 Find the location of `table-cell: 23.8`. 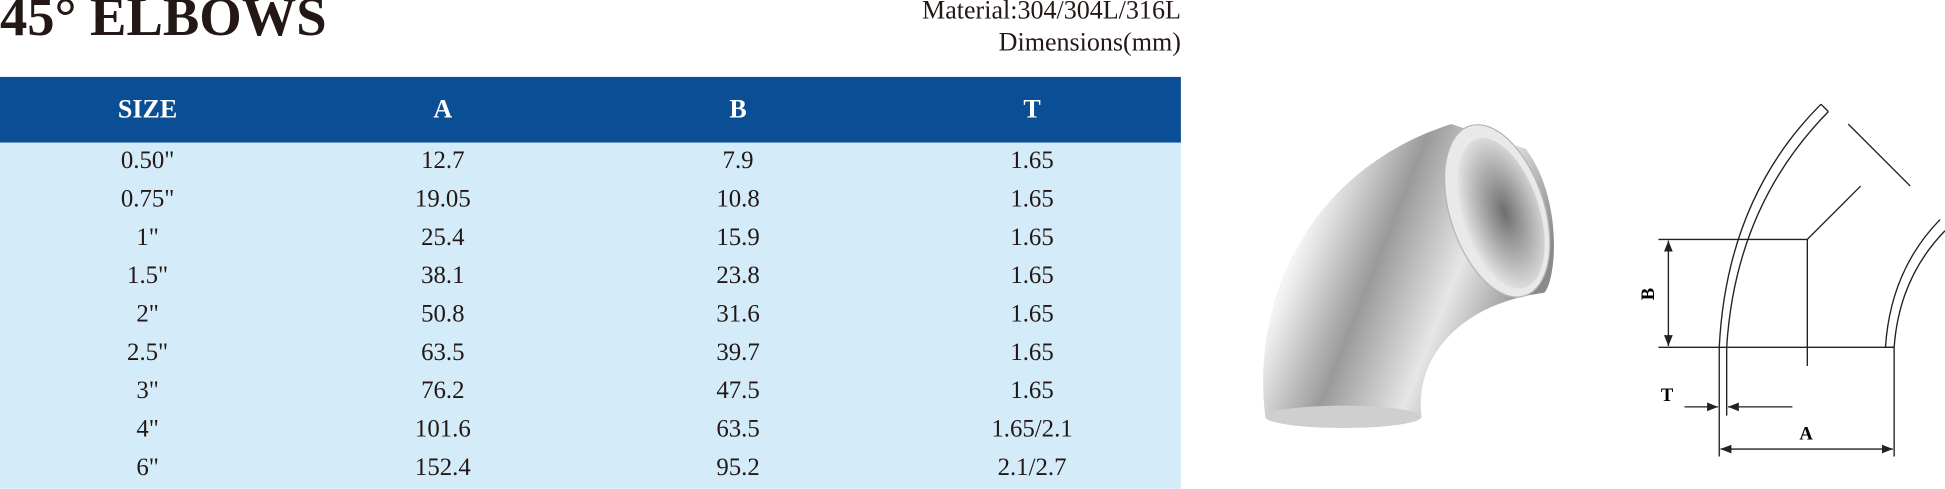

table-cell: 23.8 is located at coordinates (737, 275).